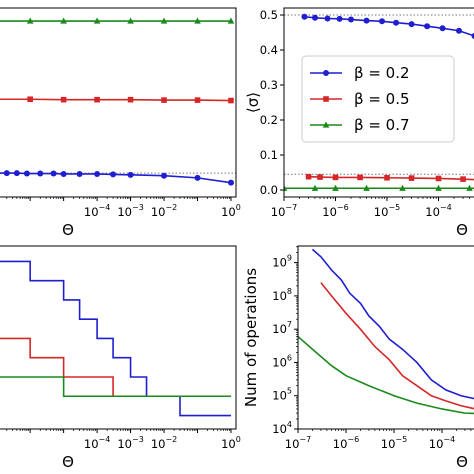 This screenshot has height=474, width=474. Describe the element at coordinates (269, 120) in the screenshot. I see `y-tick-label: 0.2` at that location.